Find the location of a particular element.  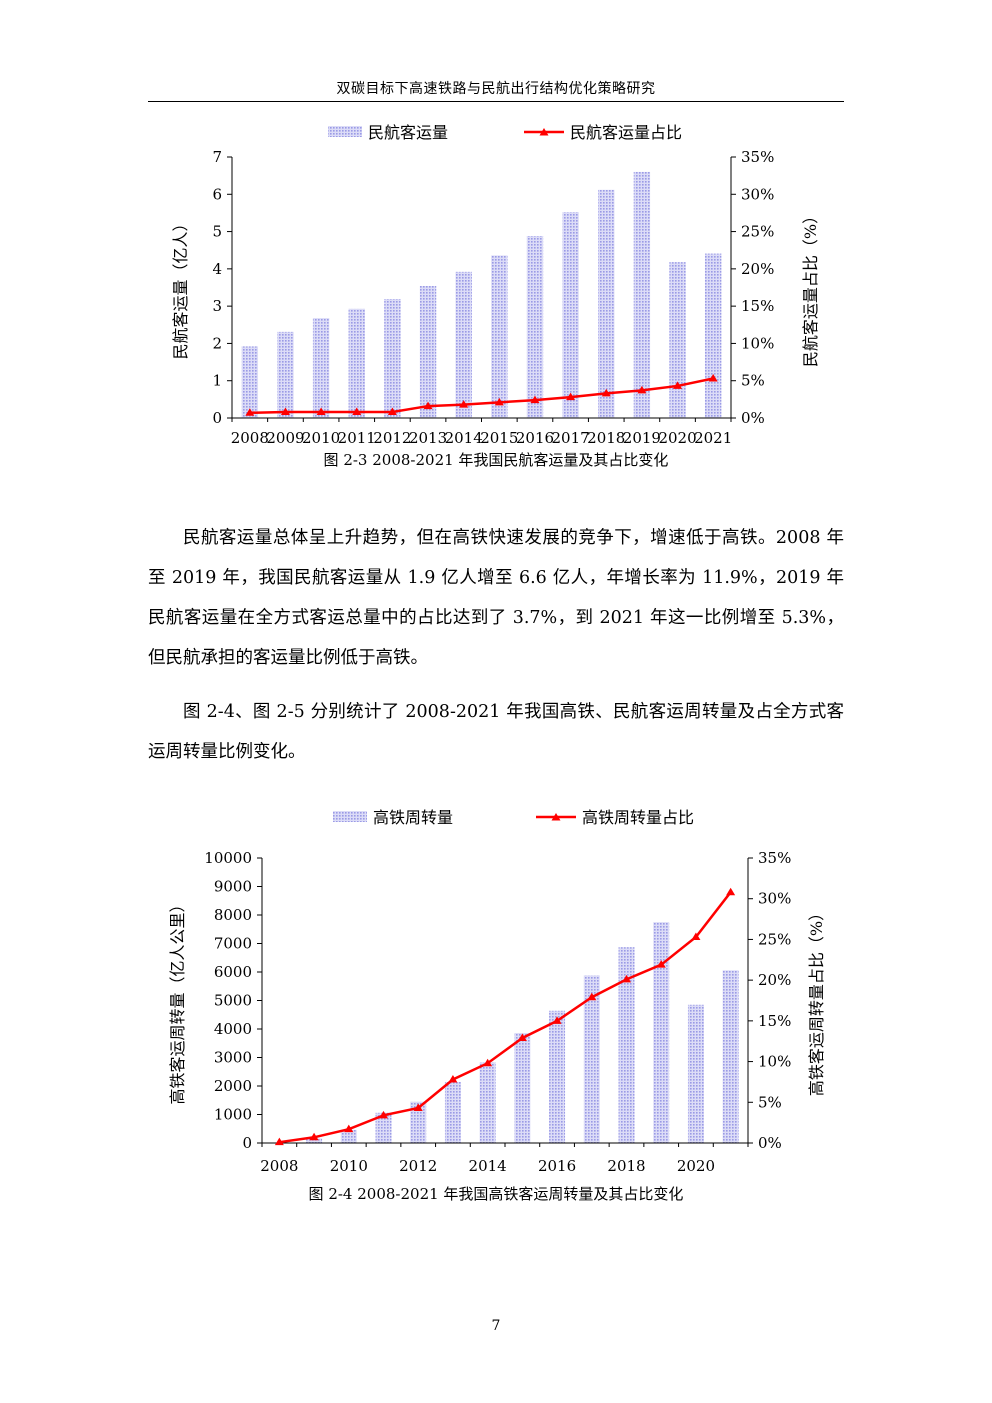

bar-2008 is located at coordinates (250, 382).